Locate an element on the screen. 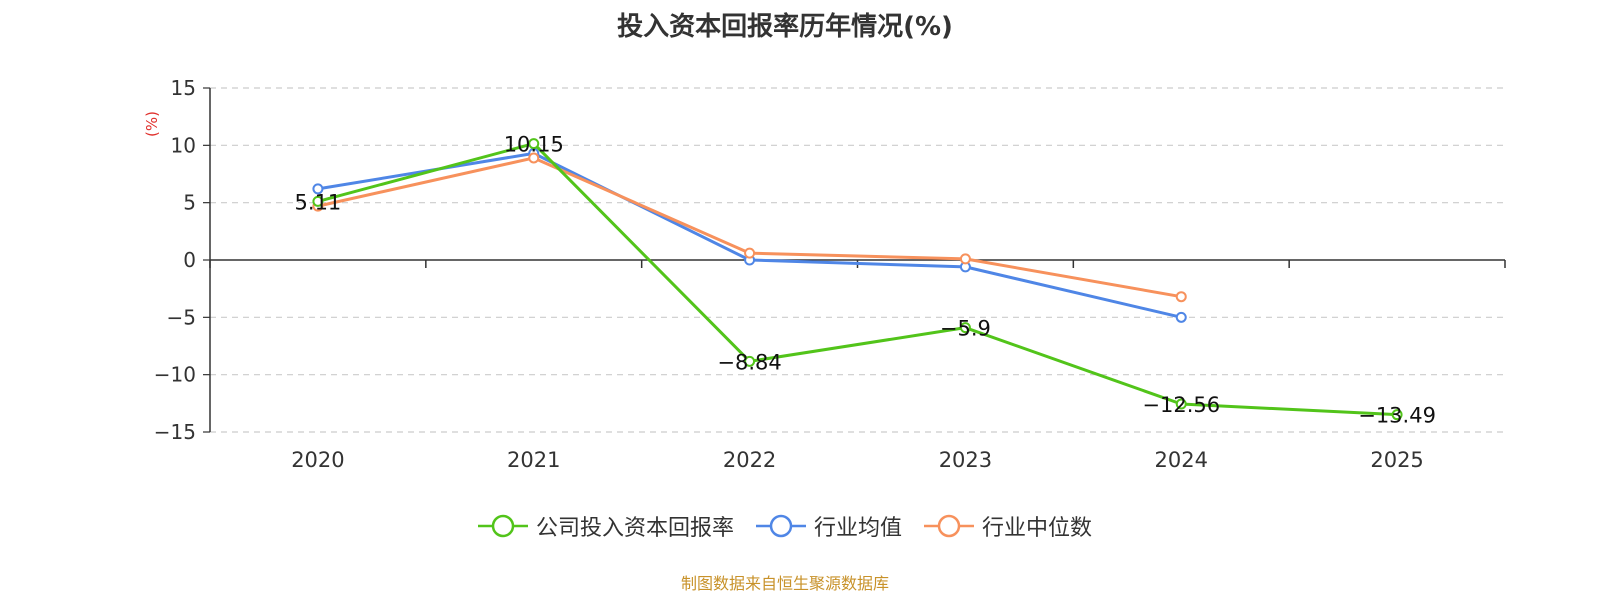  x-tick-label: 2021 is located at coordinates (533, 460).